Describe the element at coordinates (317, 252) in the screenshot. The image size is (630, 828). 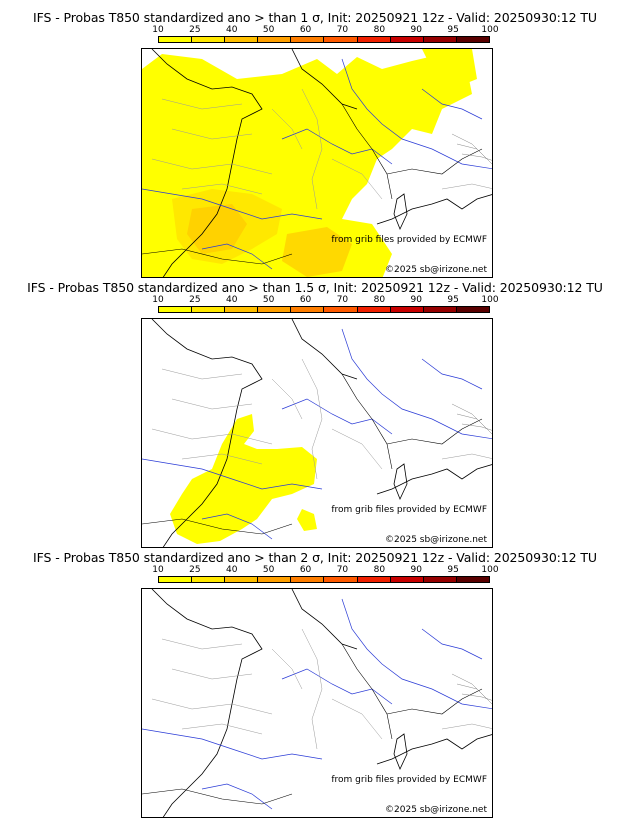
I see `probability-area-high` at that location.